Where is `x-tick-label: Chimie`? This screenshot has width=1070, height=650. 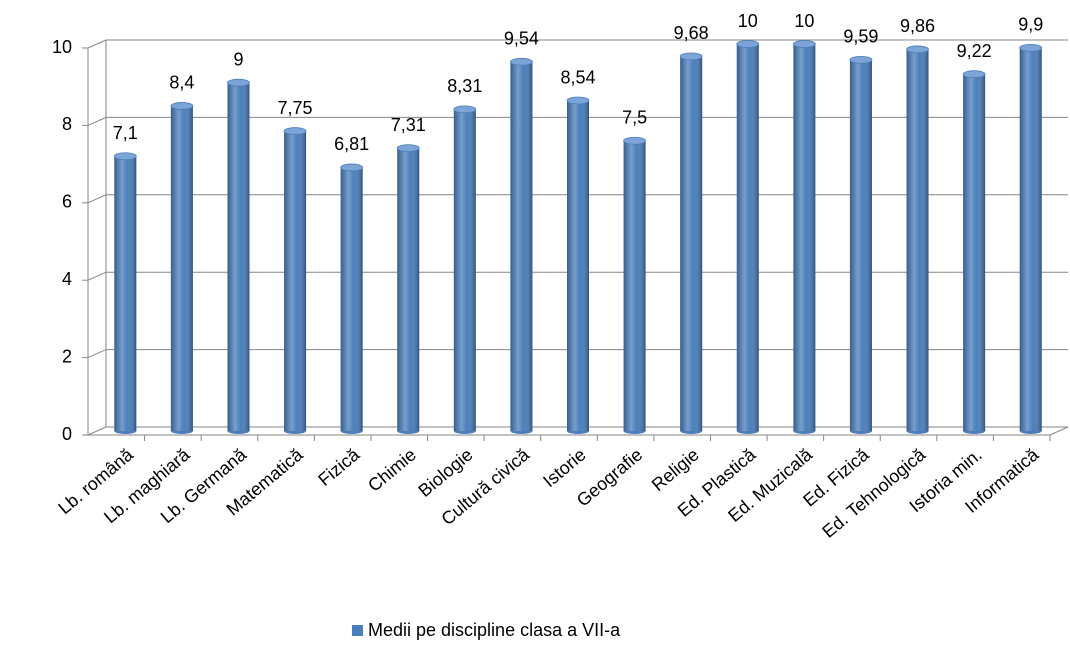 x-tick-label: Chimie is located at coordinates (392, 469).